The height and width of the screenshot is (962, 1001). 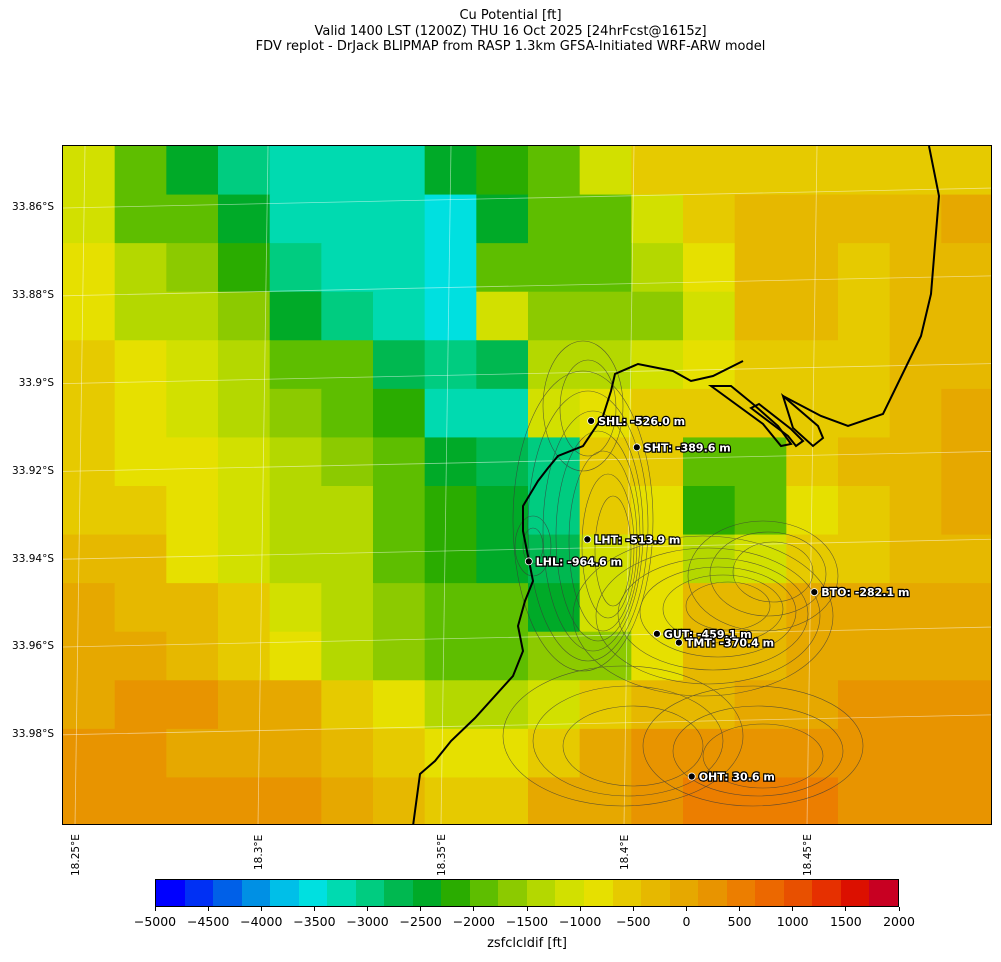 What do you see at coordinates (420, 921) in the screenshot?
I see `colorbar-tick-label: −2500` at bounding box center [420, 921].